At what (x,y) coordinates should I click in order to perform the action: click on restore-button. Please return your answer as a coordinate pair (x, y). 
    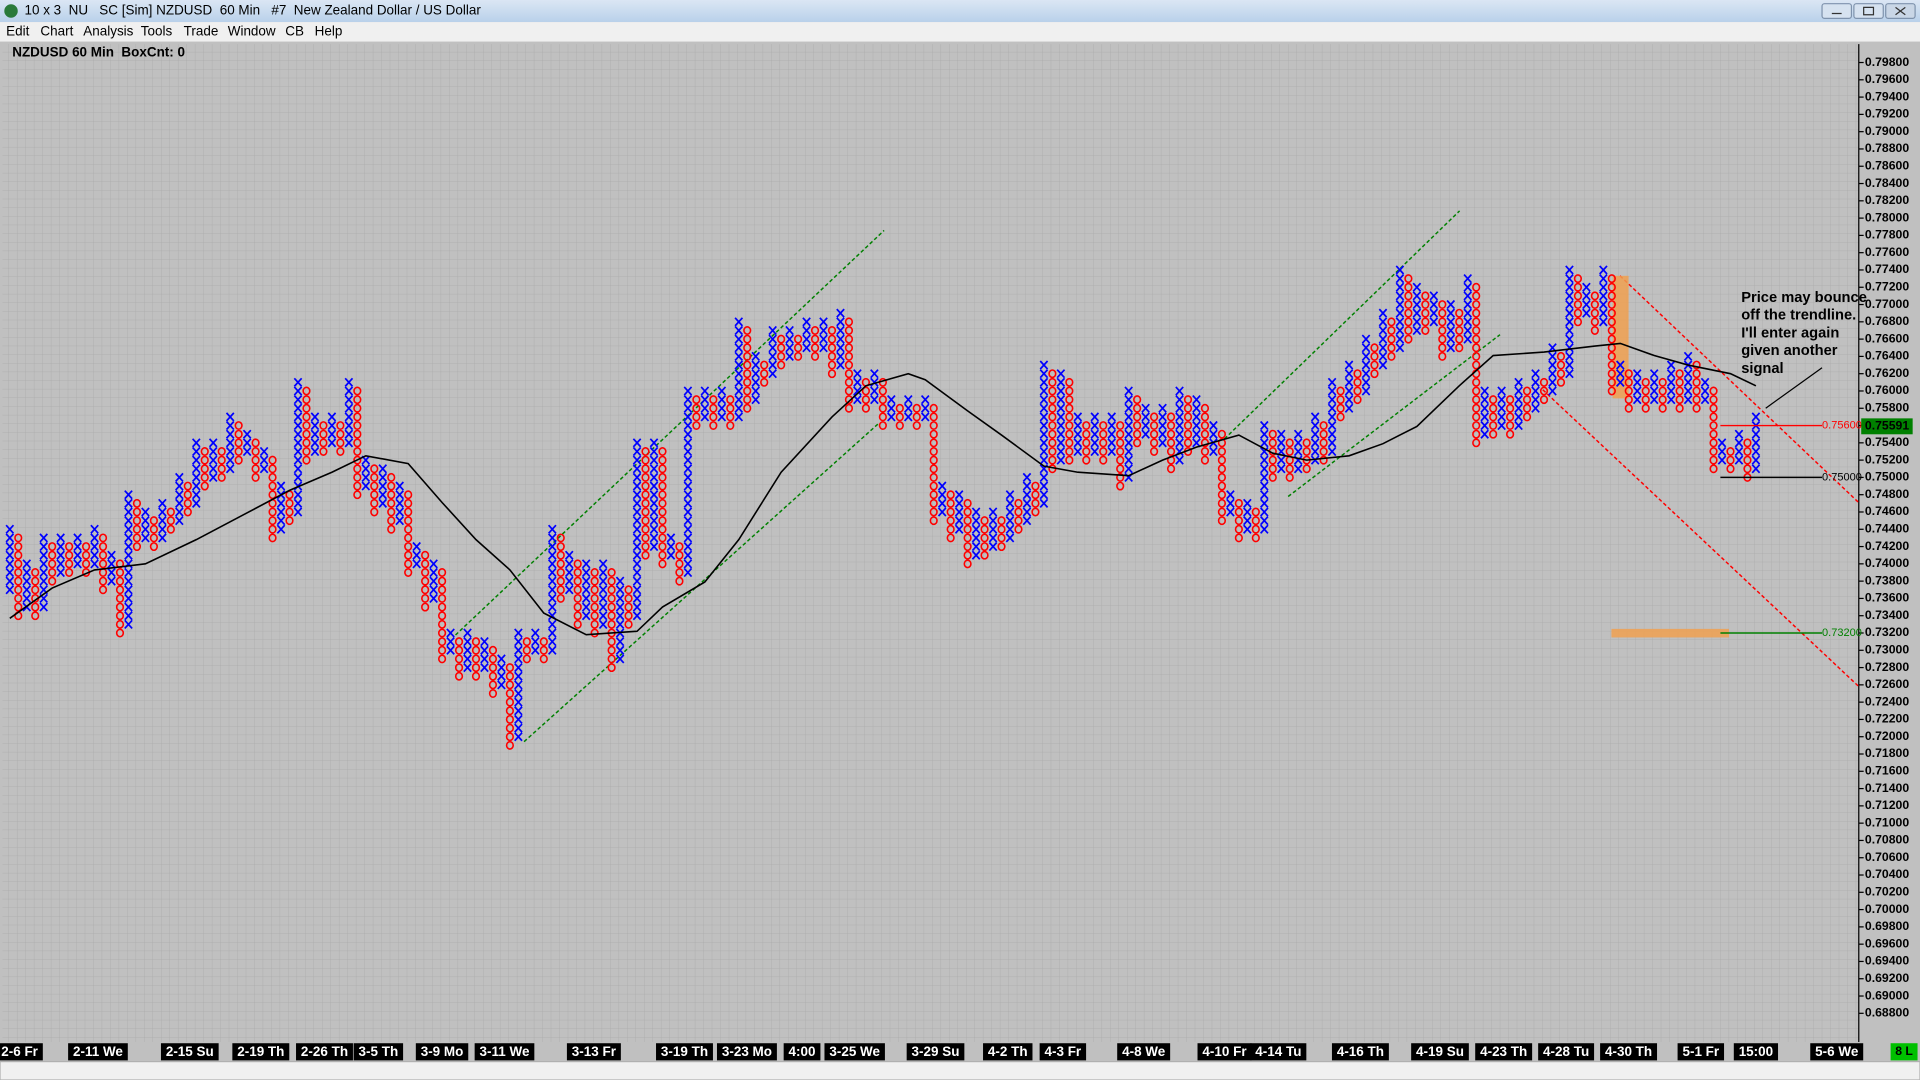
    Looking at the image, I should click on (1868, 11).